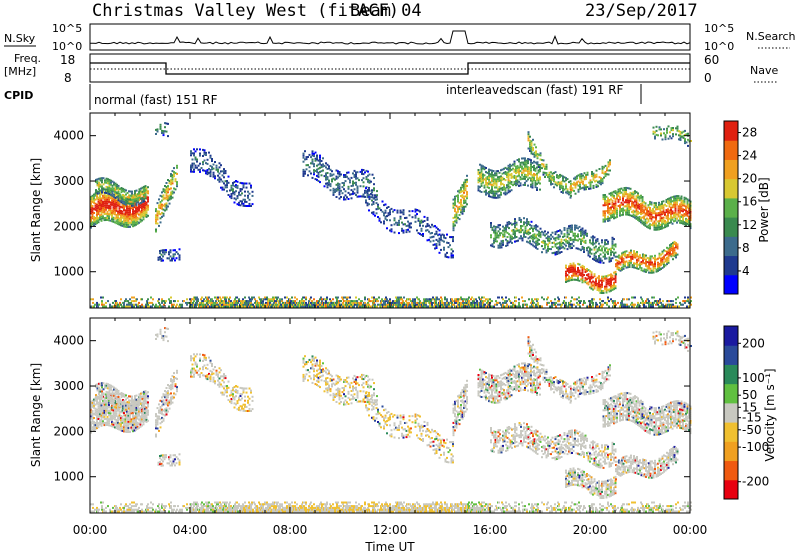 The image size is (800, 554). Describe the element at coordinates (535, 90) in the screenshot. I see `cpid-mode-2: interleavedscan (fast) 191 RF` at that location.